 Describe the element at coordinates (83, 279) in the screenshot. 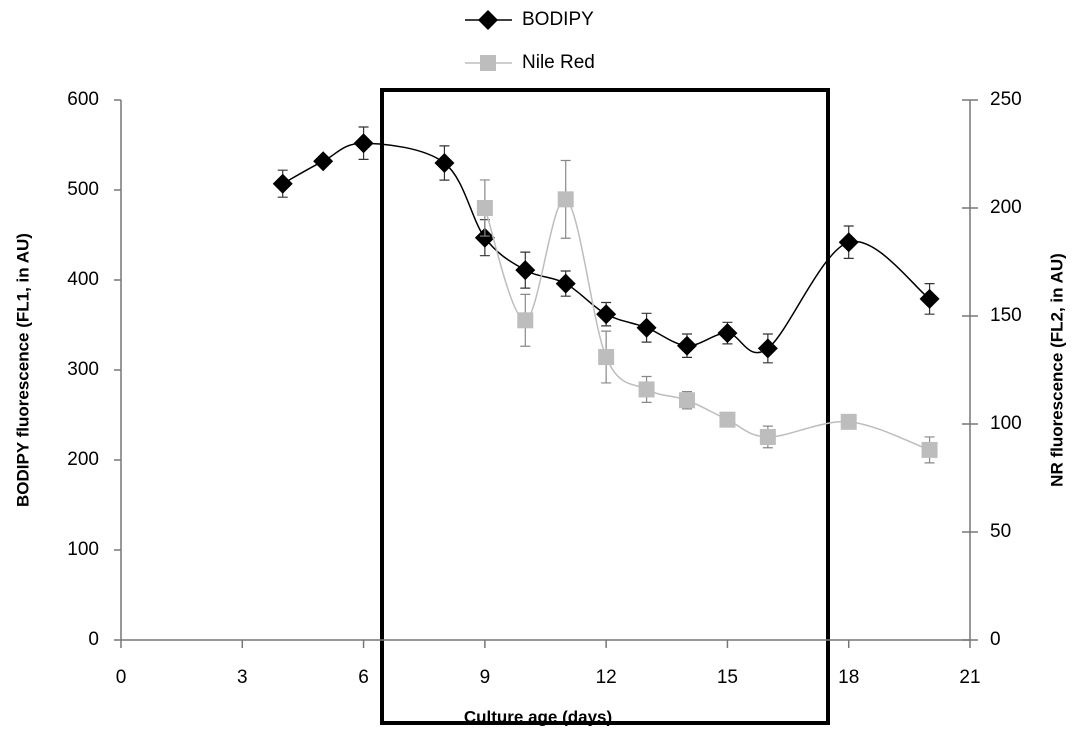

I see `y-tick-label: 400` at that location.